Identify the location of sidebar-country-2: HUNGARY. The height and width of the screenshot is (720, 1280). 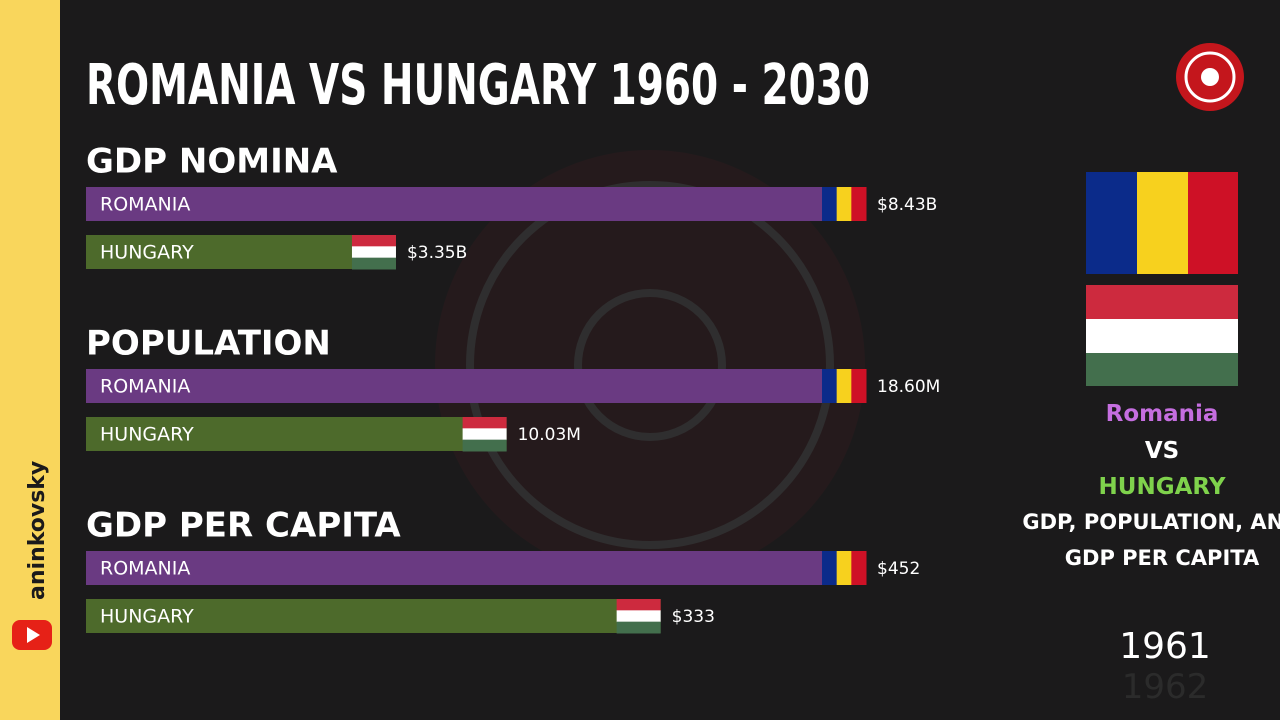
(1162, 487).